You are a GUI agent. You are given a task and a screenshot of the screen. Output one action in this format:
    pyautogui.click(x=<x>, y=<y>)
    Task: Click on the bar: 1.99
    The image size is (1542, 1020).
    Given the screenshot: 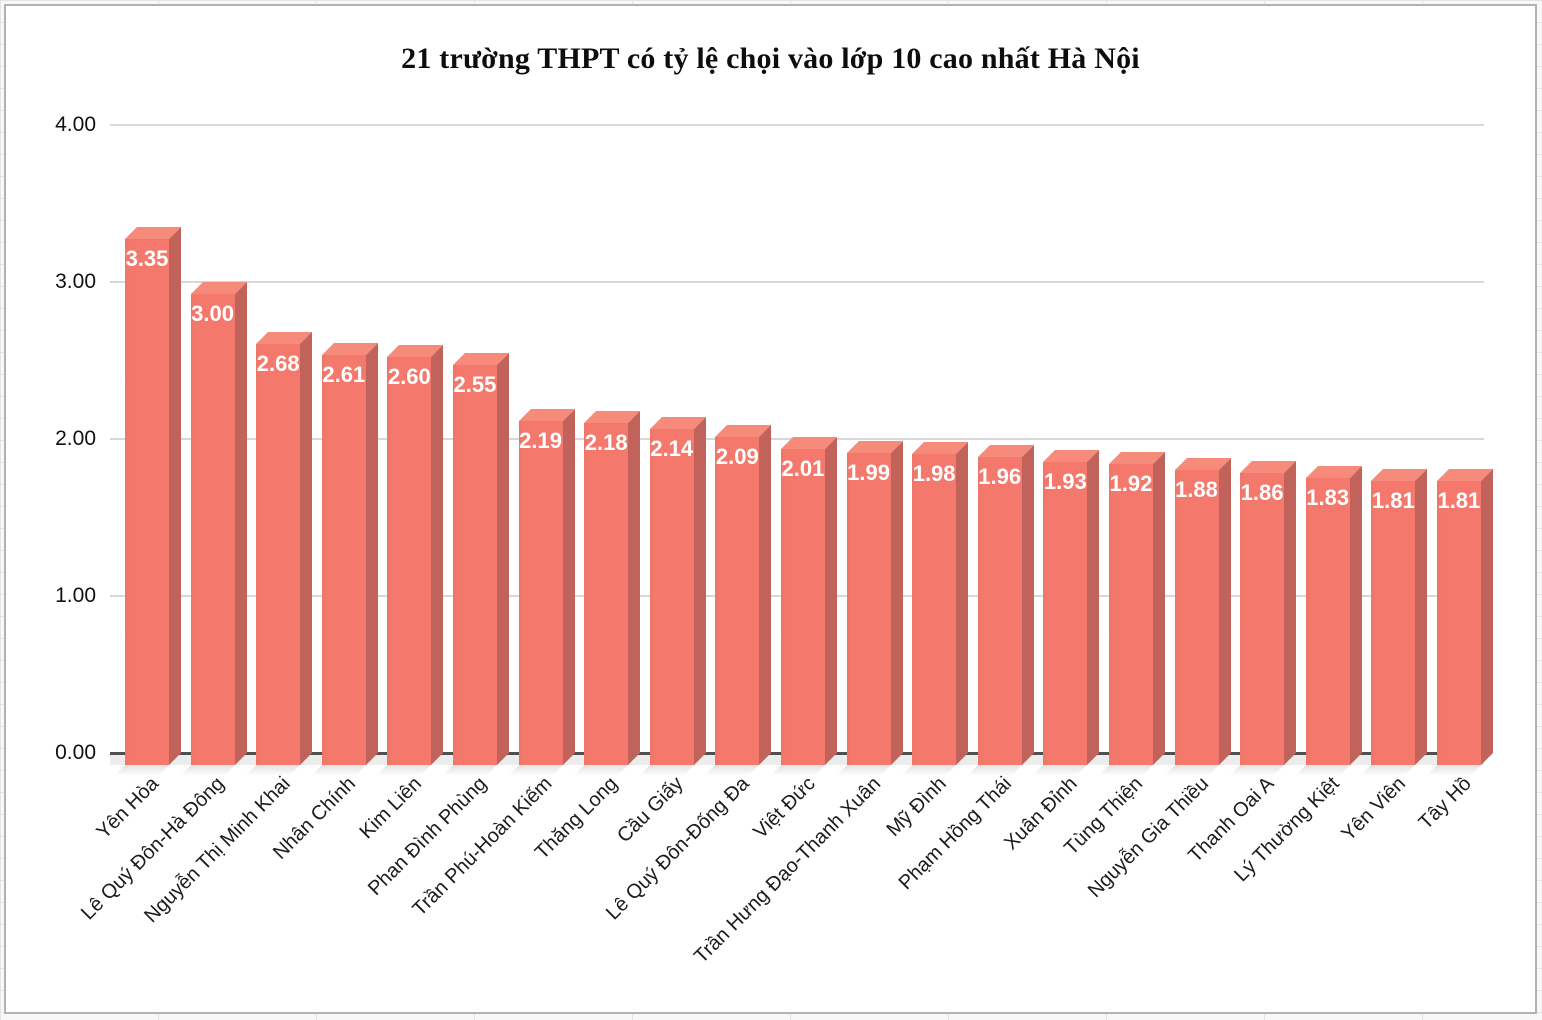 What is the action you would take?
    pyautogui.click(x=869, y=608)
    